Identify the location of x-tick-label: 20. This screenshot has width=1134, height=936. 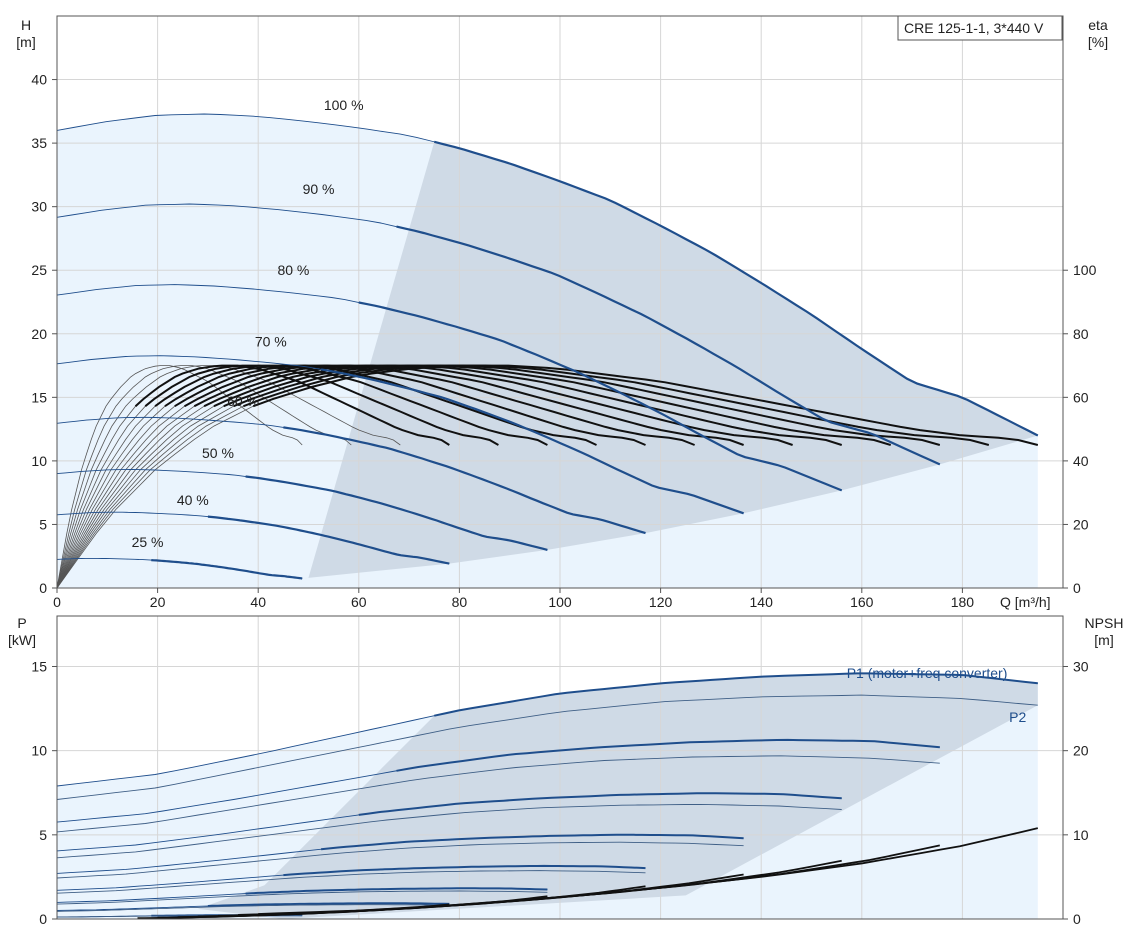
(158, 602).